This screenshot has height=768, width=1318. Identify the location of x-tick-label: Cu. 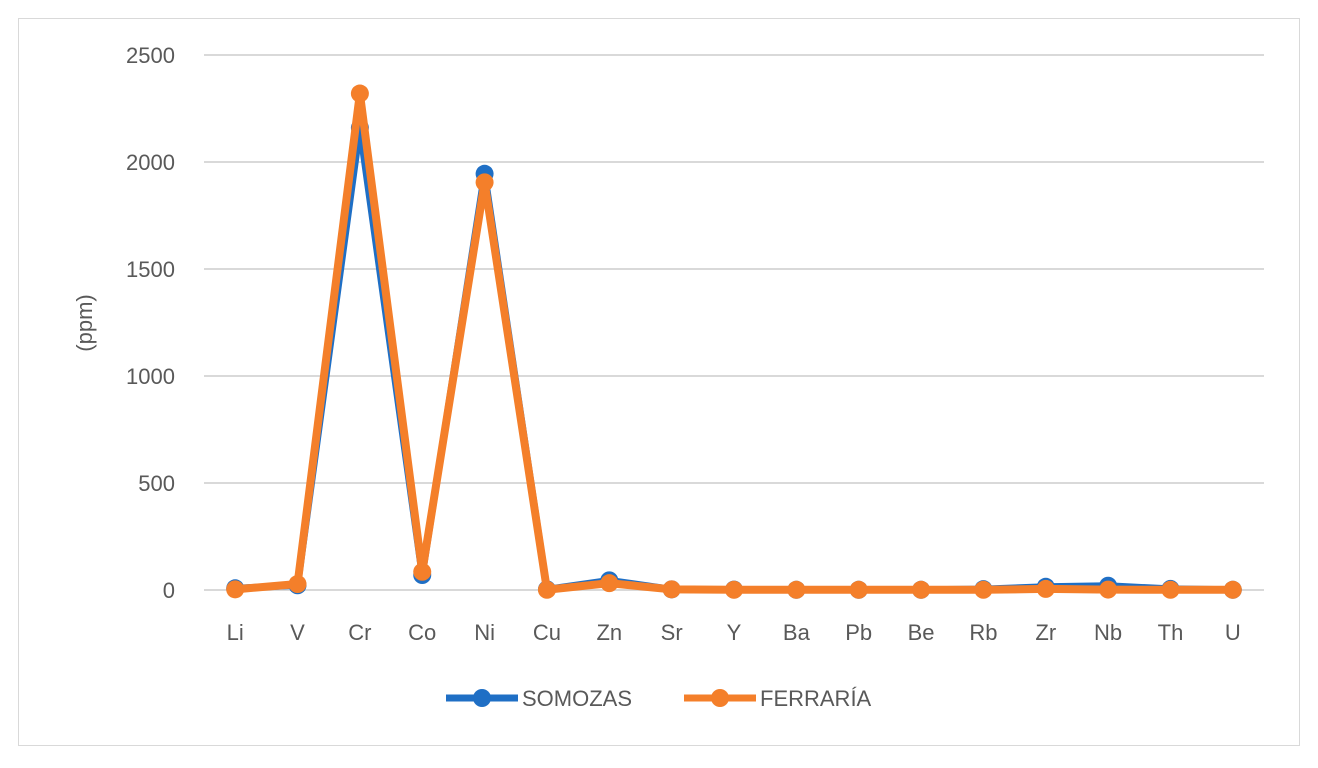
(547, 632).